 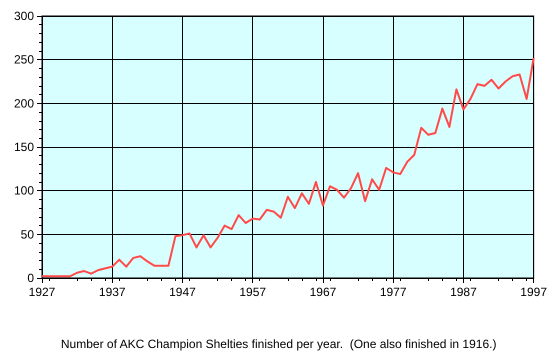 What do you see at coordinates (182, 292) in the screenshot?
I see `x-tick-label: 1947` at bounding box center [182, 292].